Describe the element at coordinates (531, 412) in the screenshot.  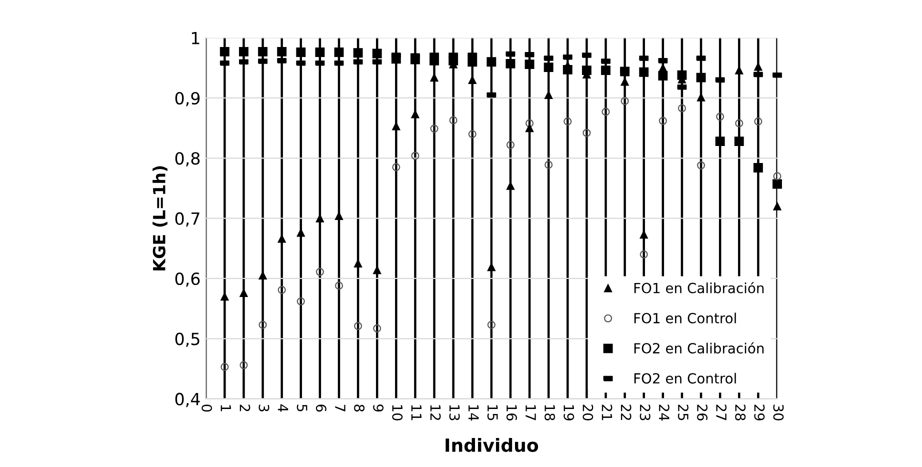
I see `x-tick-label: 17` at that location.